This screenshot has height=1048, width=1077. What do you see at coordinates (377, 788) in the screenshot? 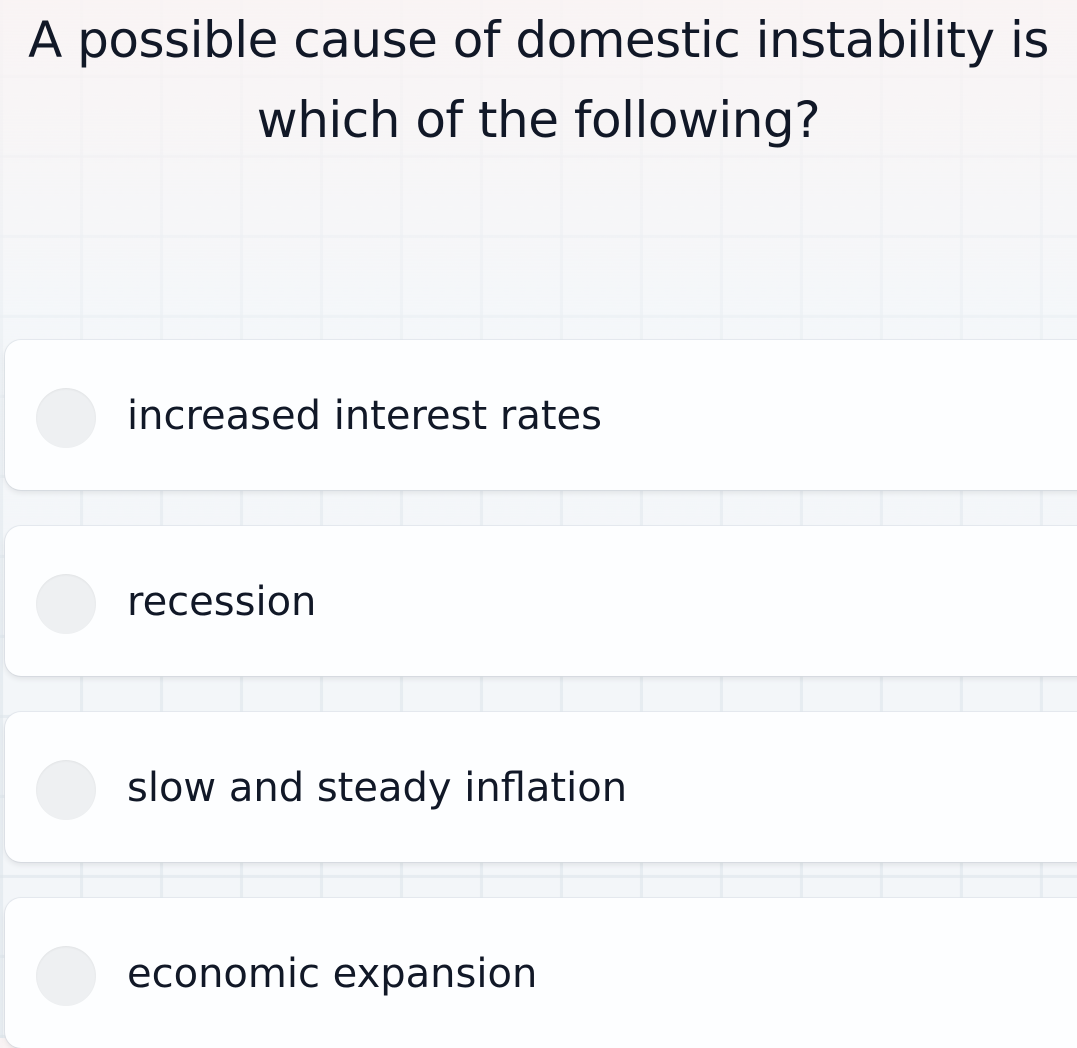
I see `option-label: slow and steady inflation` at bounding box center [377, 788].